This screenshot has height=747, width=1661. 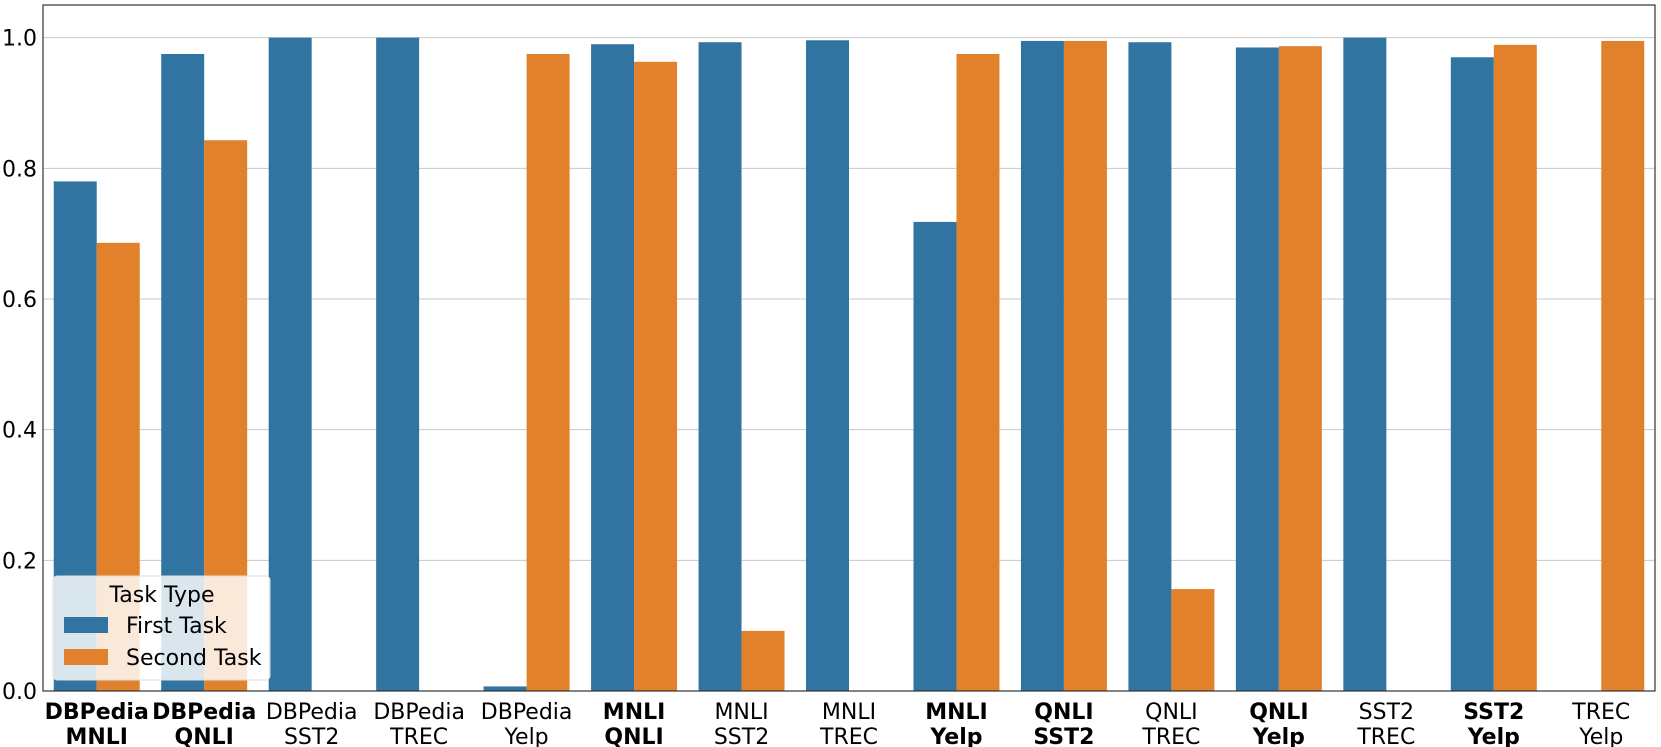 I want to click on legend: Task Type First Task Second Task, so click(x=161, y=628).